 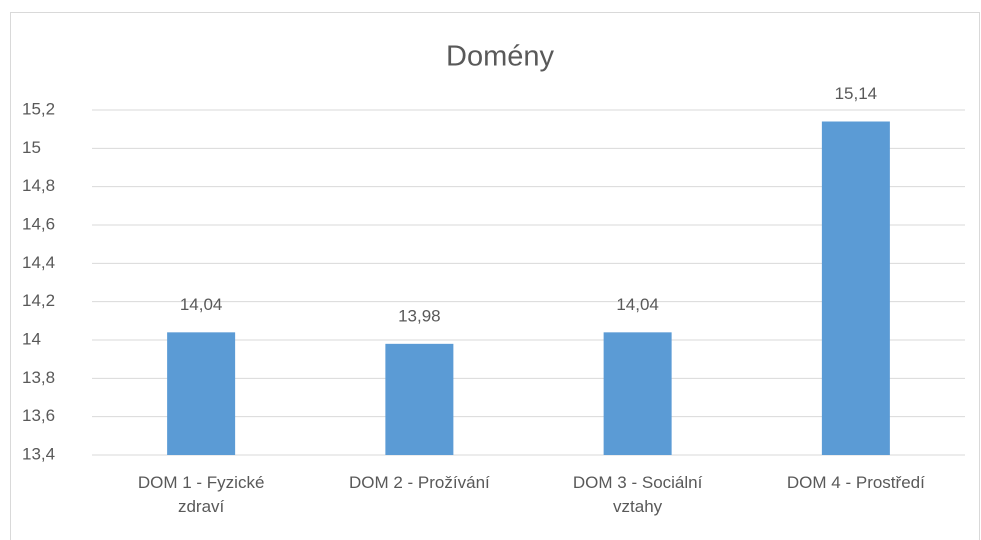 I want to click on y-tick-label: 14,8, so click(x=38, y=185).